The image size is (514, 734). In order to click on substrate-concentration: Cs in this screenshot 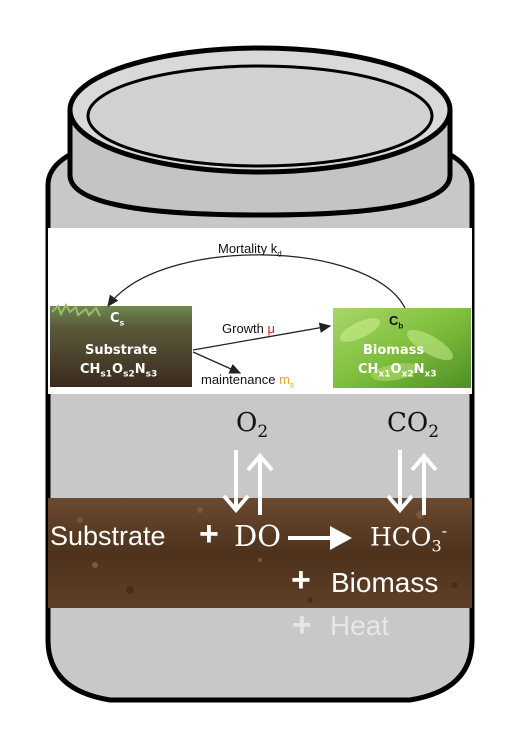, I will do `click(117, 319)`.